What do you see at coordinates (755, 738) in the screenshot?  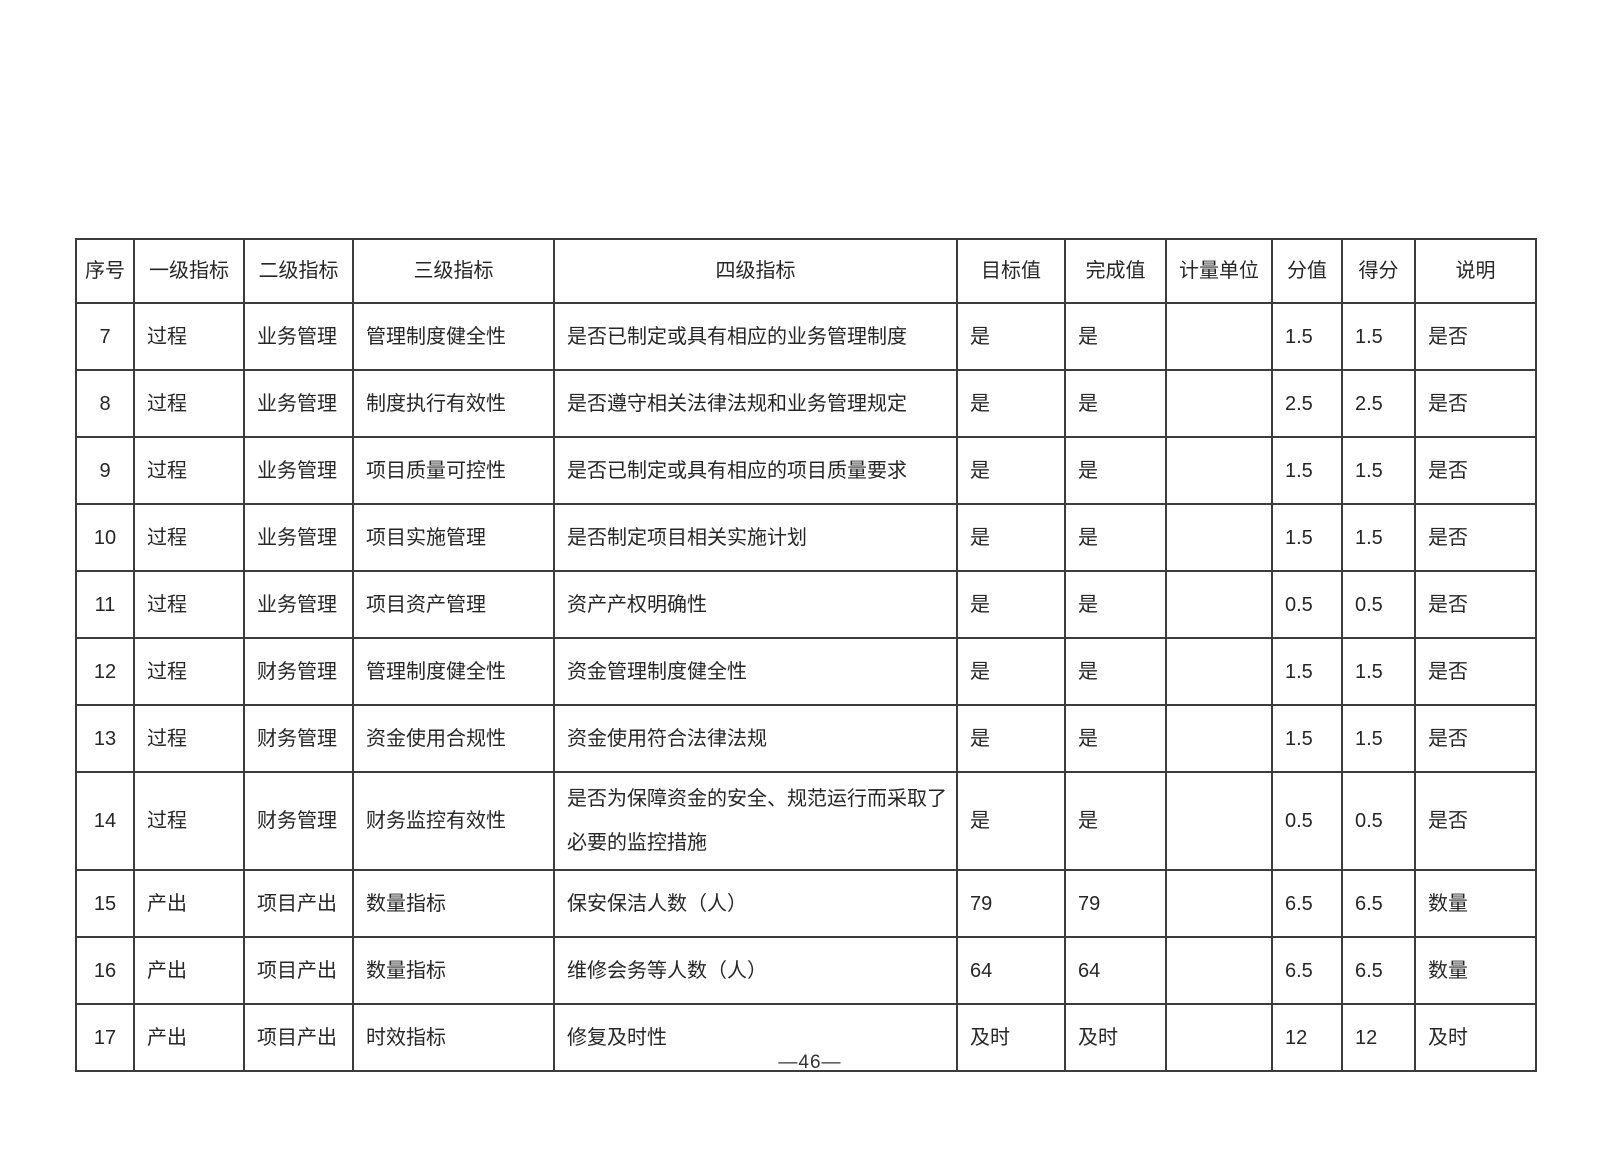 I see `cell-level4: 资金使用符合法律法规` at bounding box center [755, 738].